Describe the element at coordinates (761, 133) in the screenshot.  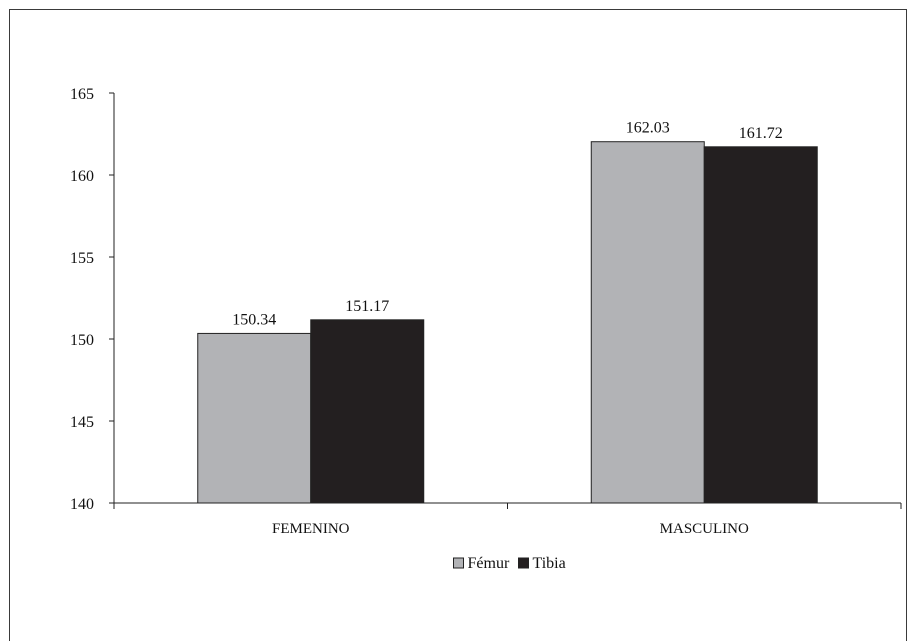
I see `data-label: 161.72` at that location.